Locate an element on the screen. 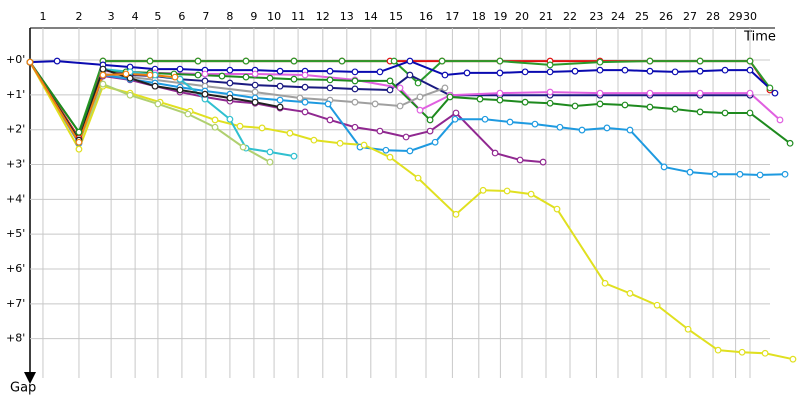 This screenshot has height=400, width=800. x-tick-label: 3 is located at coordinates (111, 16).